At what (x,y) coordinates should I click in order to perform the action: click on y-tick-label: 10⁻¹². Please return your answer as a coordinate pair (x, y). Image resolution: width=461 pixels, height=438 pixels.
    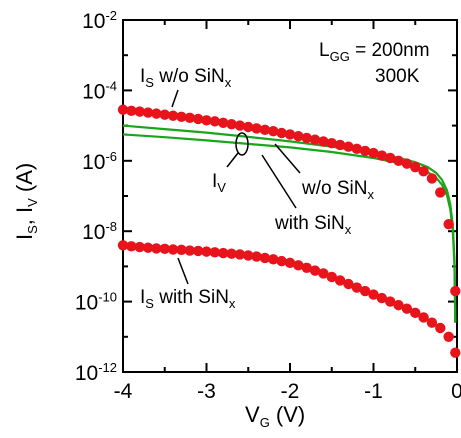
    Looking at the image, I should click on (96, 372).